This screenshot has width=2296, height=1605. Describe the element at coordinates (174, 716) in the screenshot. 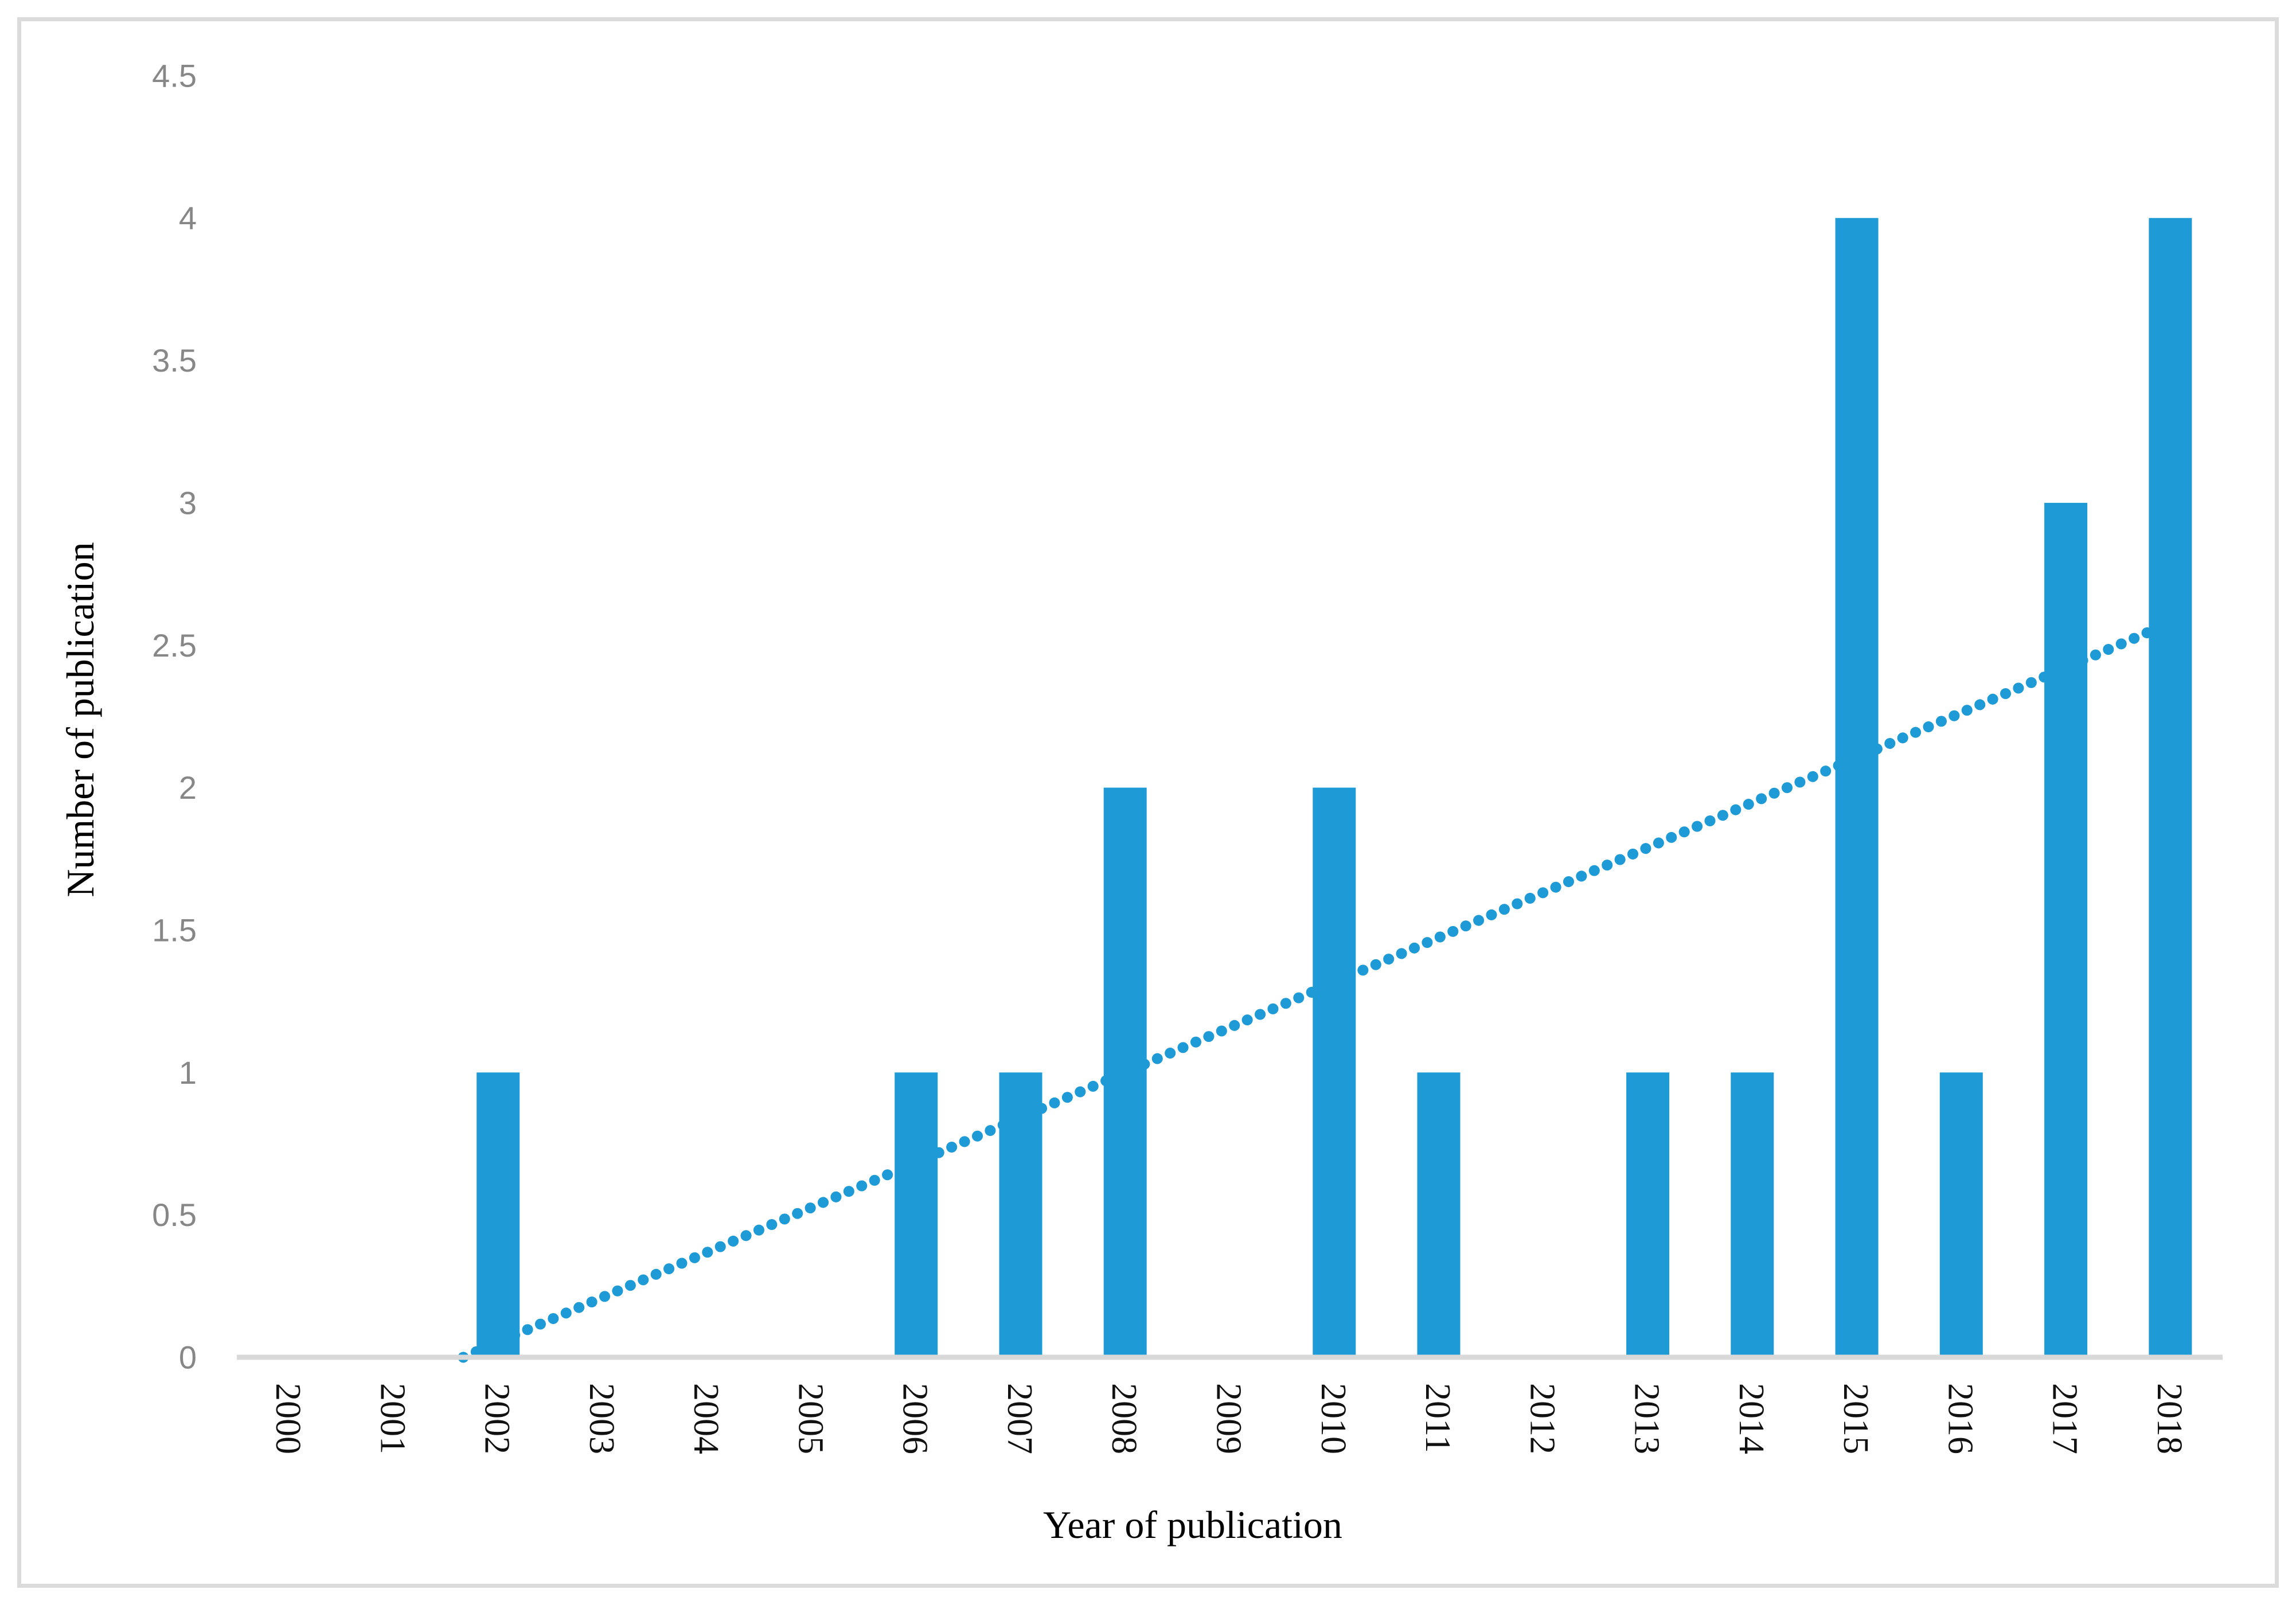

I see `y-tick-labels: 0 0.5 1 1.5 2 2.5 3 3.5 4 4.5` at that location.